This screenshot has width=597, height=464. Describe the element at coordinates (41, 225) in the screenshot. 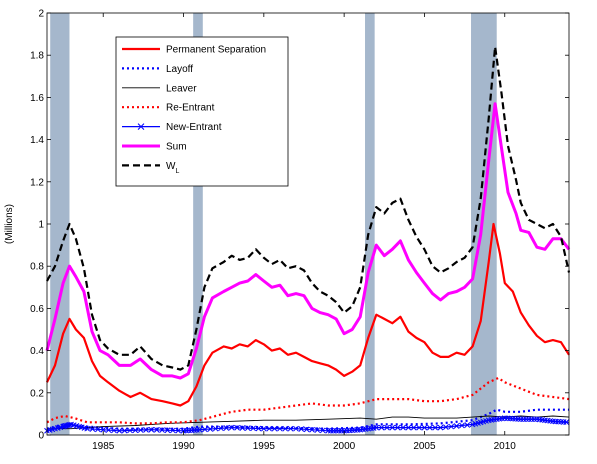

I see `y-tick-label: 1` at that location.